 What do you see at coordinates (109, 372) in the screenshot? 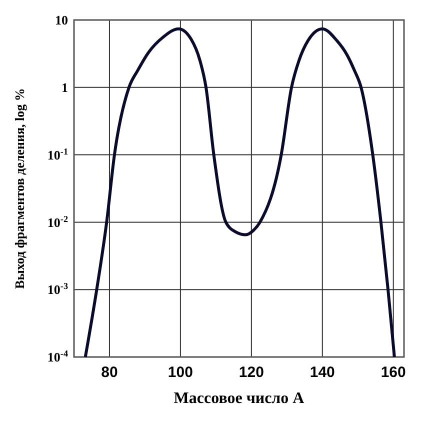
I see `x-tick-label: 80` at bounding box center [109, 372].